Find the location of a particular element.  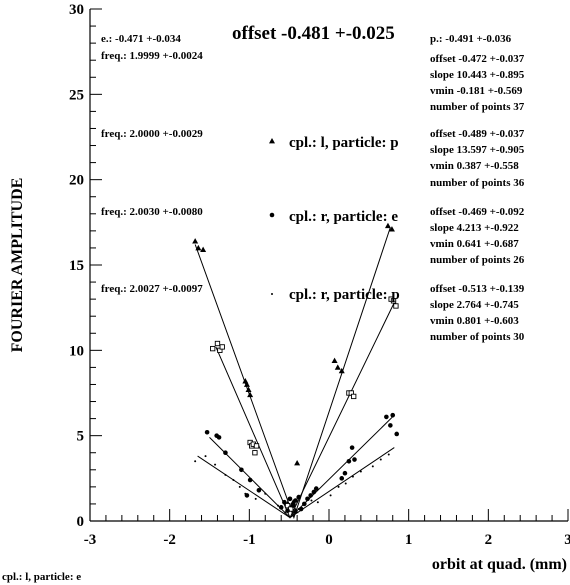

y-tick-label: 25 is located at coordinates (76, 95).